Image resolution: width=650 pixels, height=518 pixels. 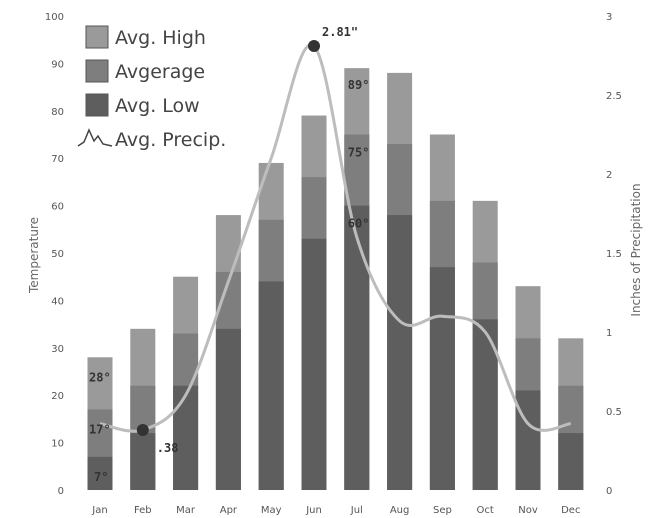 What do you see at coordinates (636, 249) in the screenshot?
I see `y-axis-right-title: Inches of Precipitation` at bounding box center [636, 249].